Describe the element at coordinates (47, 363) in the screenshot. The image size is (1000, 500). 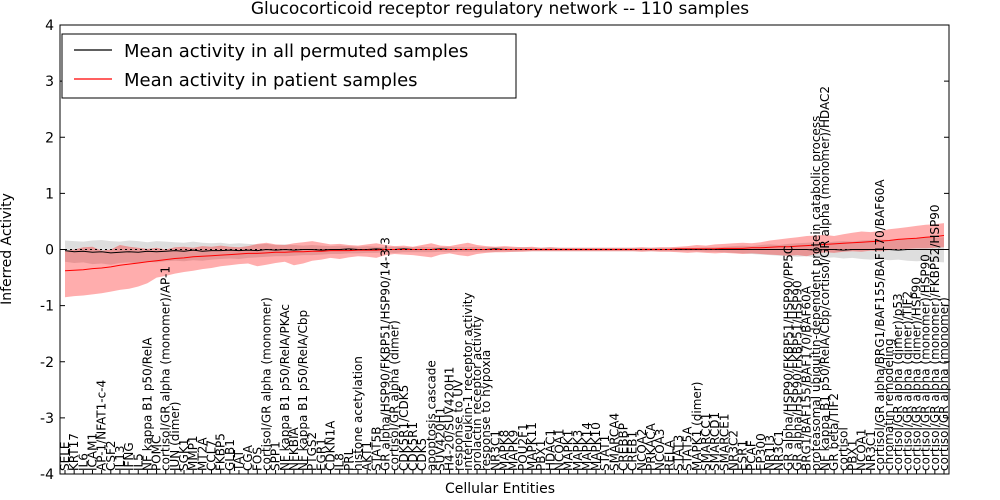
I see `y-tick-label: -2` at that location.